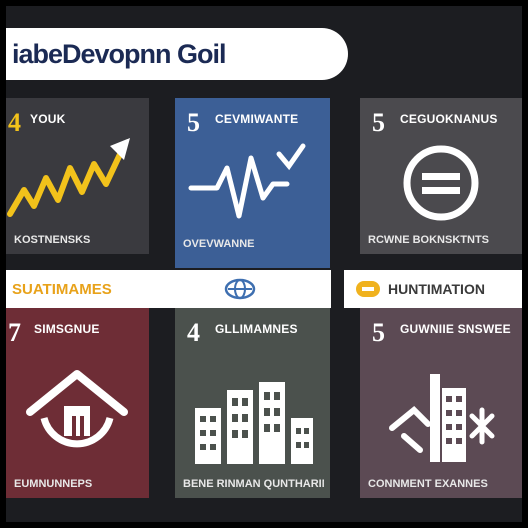 The height and width of the screenshot is (528, 528). Describe the element at coordinates (449, 119) in the screenshot. I see `tile-heading: CEGUOKNANUS` at that location.